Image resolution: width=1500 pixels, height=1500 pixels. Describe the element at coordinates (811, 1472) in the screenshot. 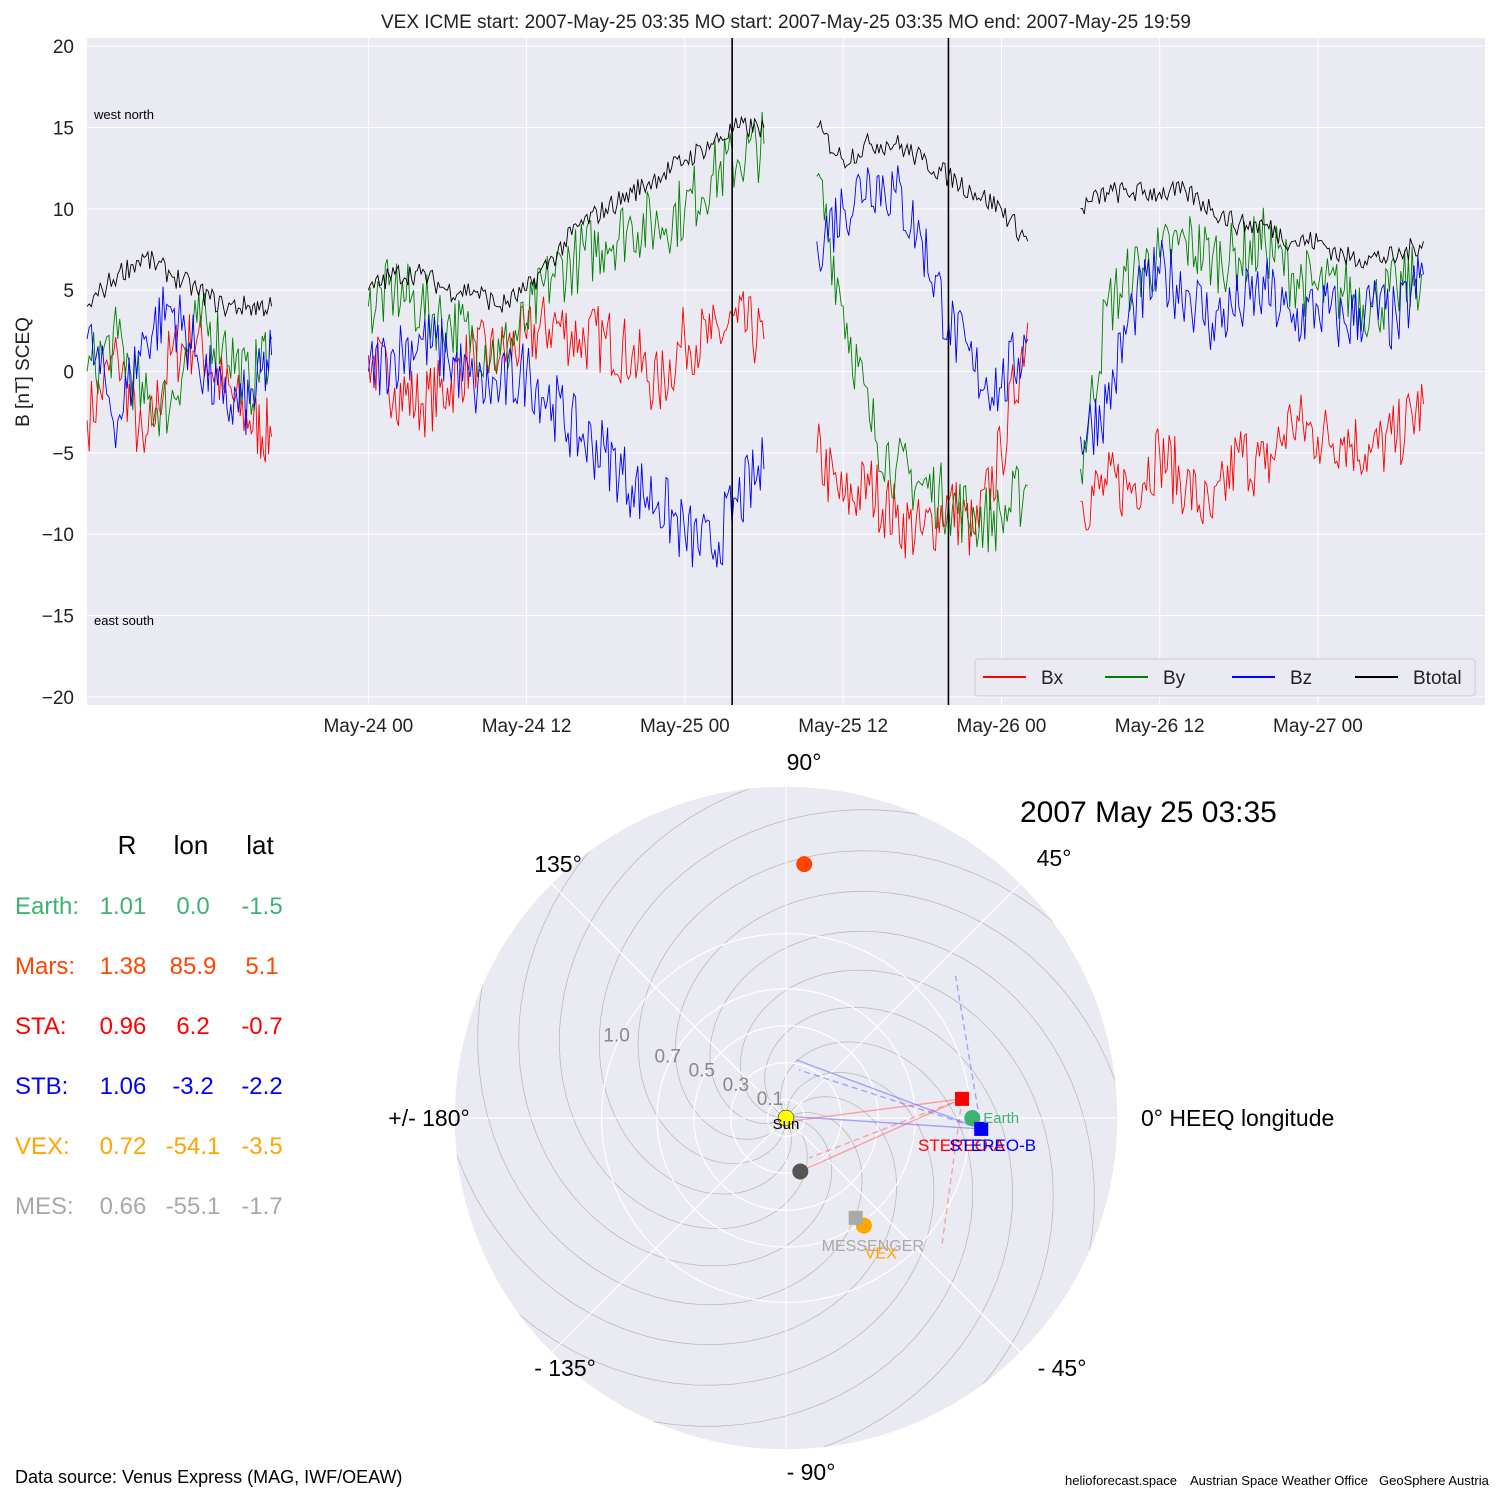

I see `angle-label: - 90°` at that location.